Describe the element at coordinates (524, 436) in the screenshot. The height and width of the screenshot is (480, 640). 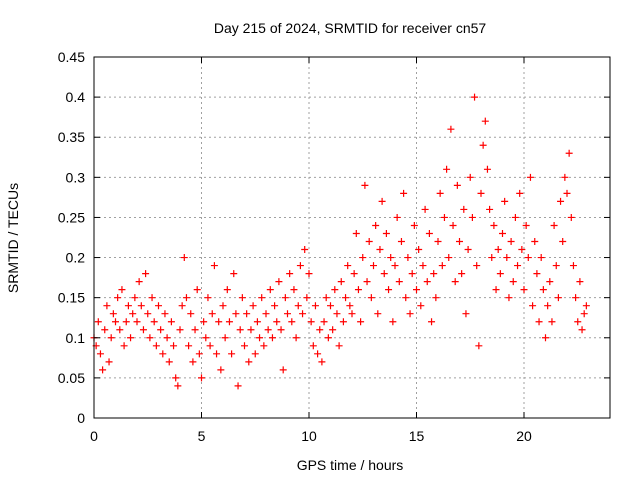
I see `x-tick-label: 20` at that location.